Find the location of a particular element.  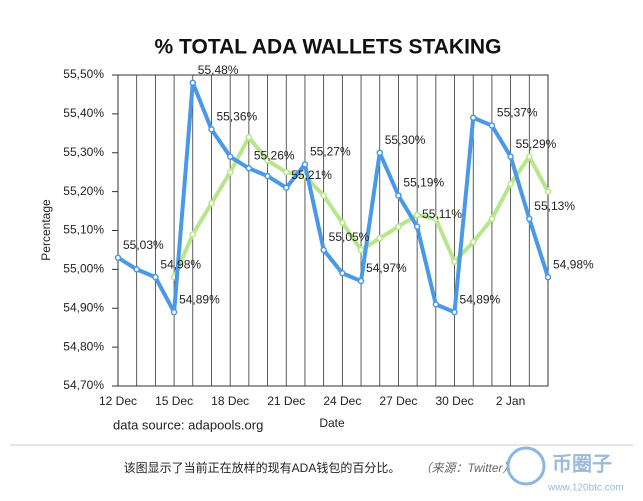

data-label: 55,19% is located at coordinates (423, 183).